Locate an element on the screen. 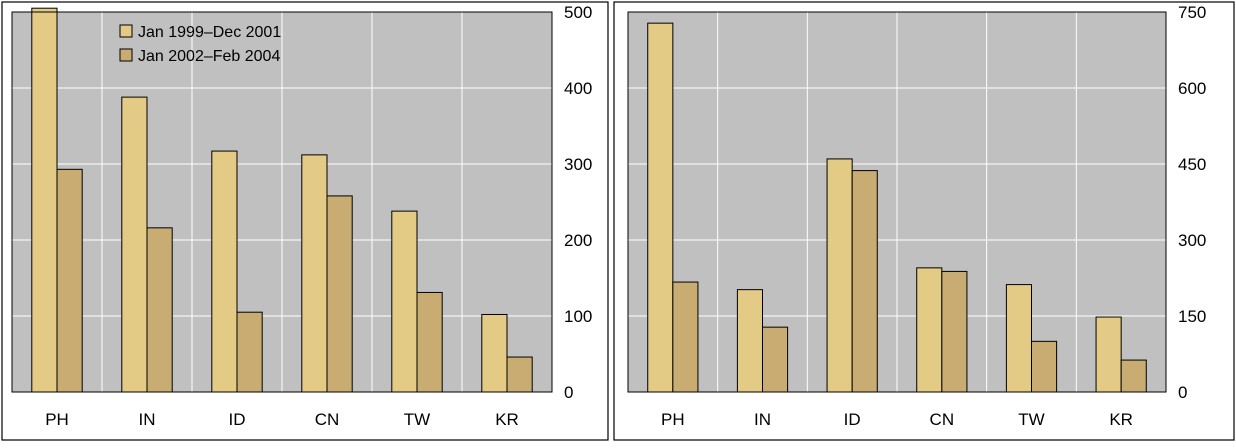 The height and width of the screenshot is (448, 1236). y-tick-label: 100 is located at coordinates (578, 316).